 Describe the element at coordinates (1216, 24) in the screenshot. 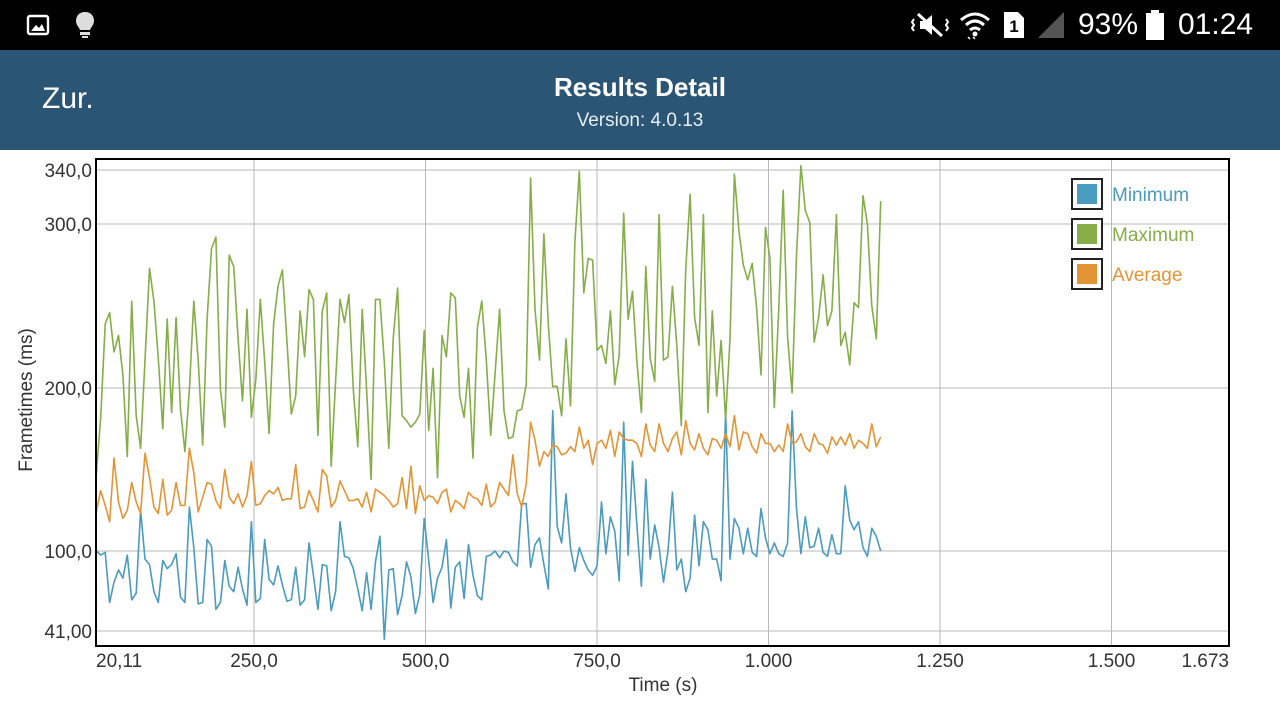

I see `clock: 01:24` at that location.